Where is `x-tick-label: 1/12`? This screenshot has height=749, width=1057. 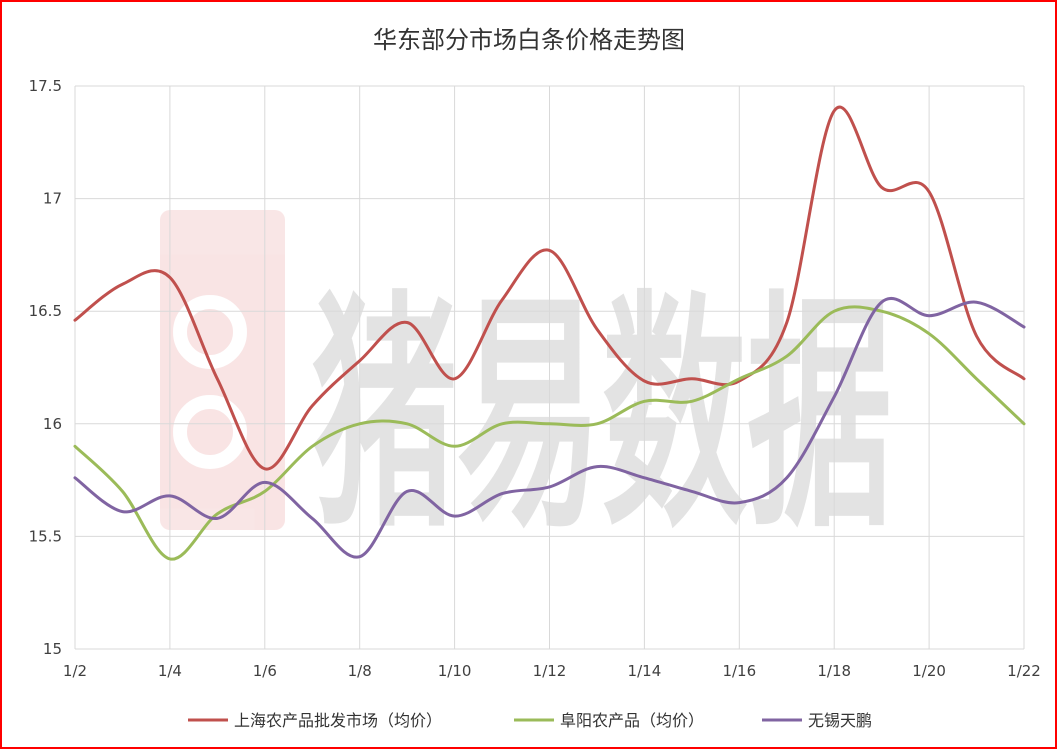
x-tick-label: 1/12 is located at coordinates (550, 671).